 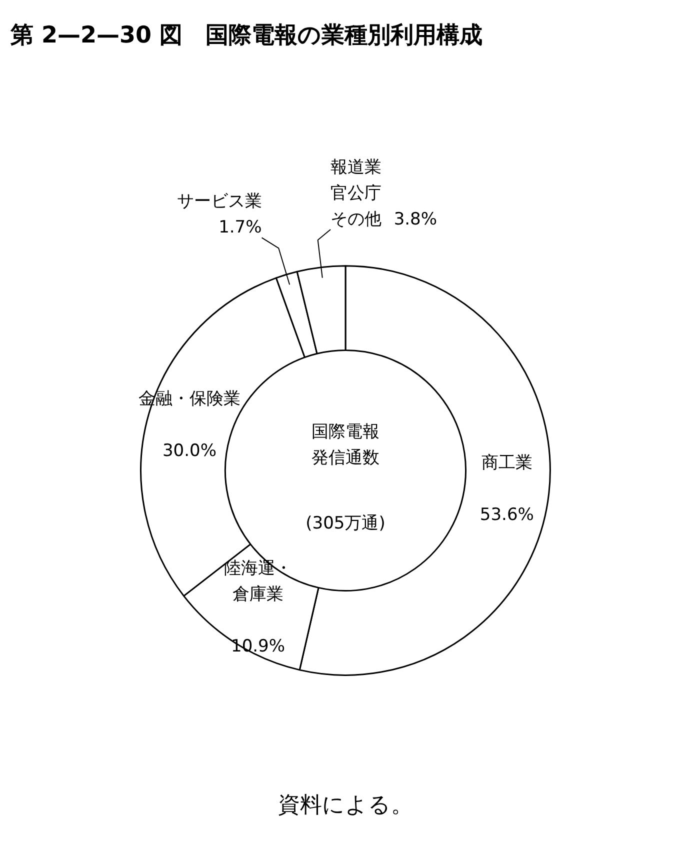 What do you see at coordinates (246, 35) in the screenshot?
I see `chart-title: 第 2—2—30 図 国際電報の業種別利用構成` at bounding box center [246, 35].